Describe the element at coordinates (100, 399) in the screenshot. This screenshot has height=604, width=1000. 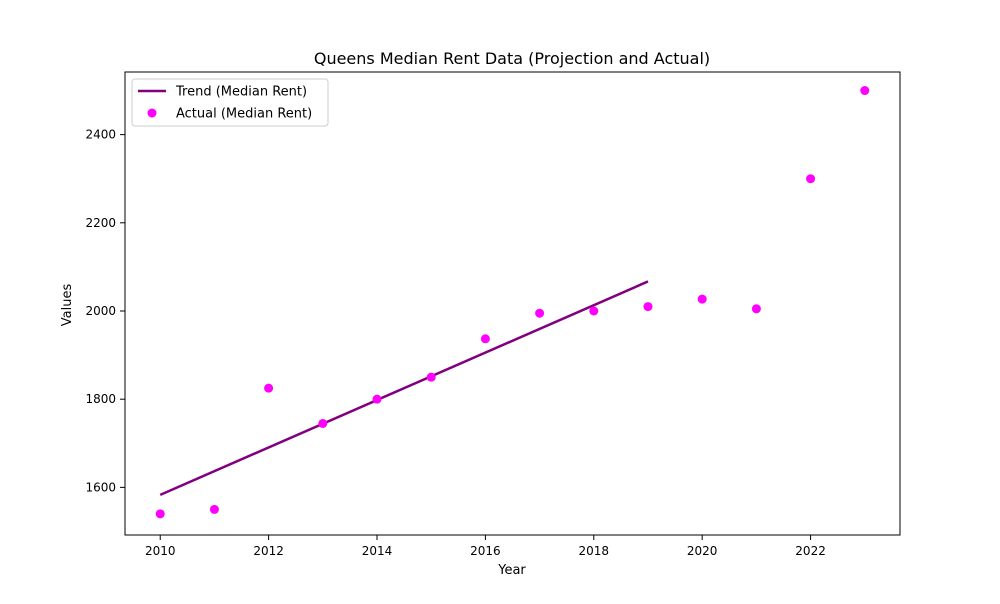
I see `y-tick-label: 1800` at that location.